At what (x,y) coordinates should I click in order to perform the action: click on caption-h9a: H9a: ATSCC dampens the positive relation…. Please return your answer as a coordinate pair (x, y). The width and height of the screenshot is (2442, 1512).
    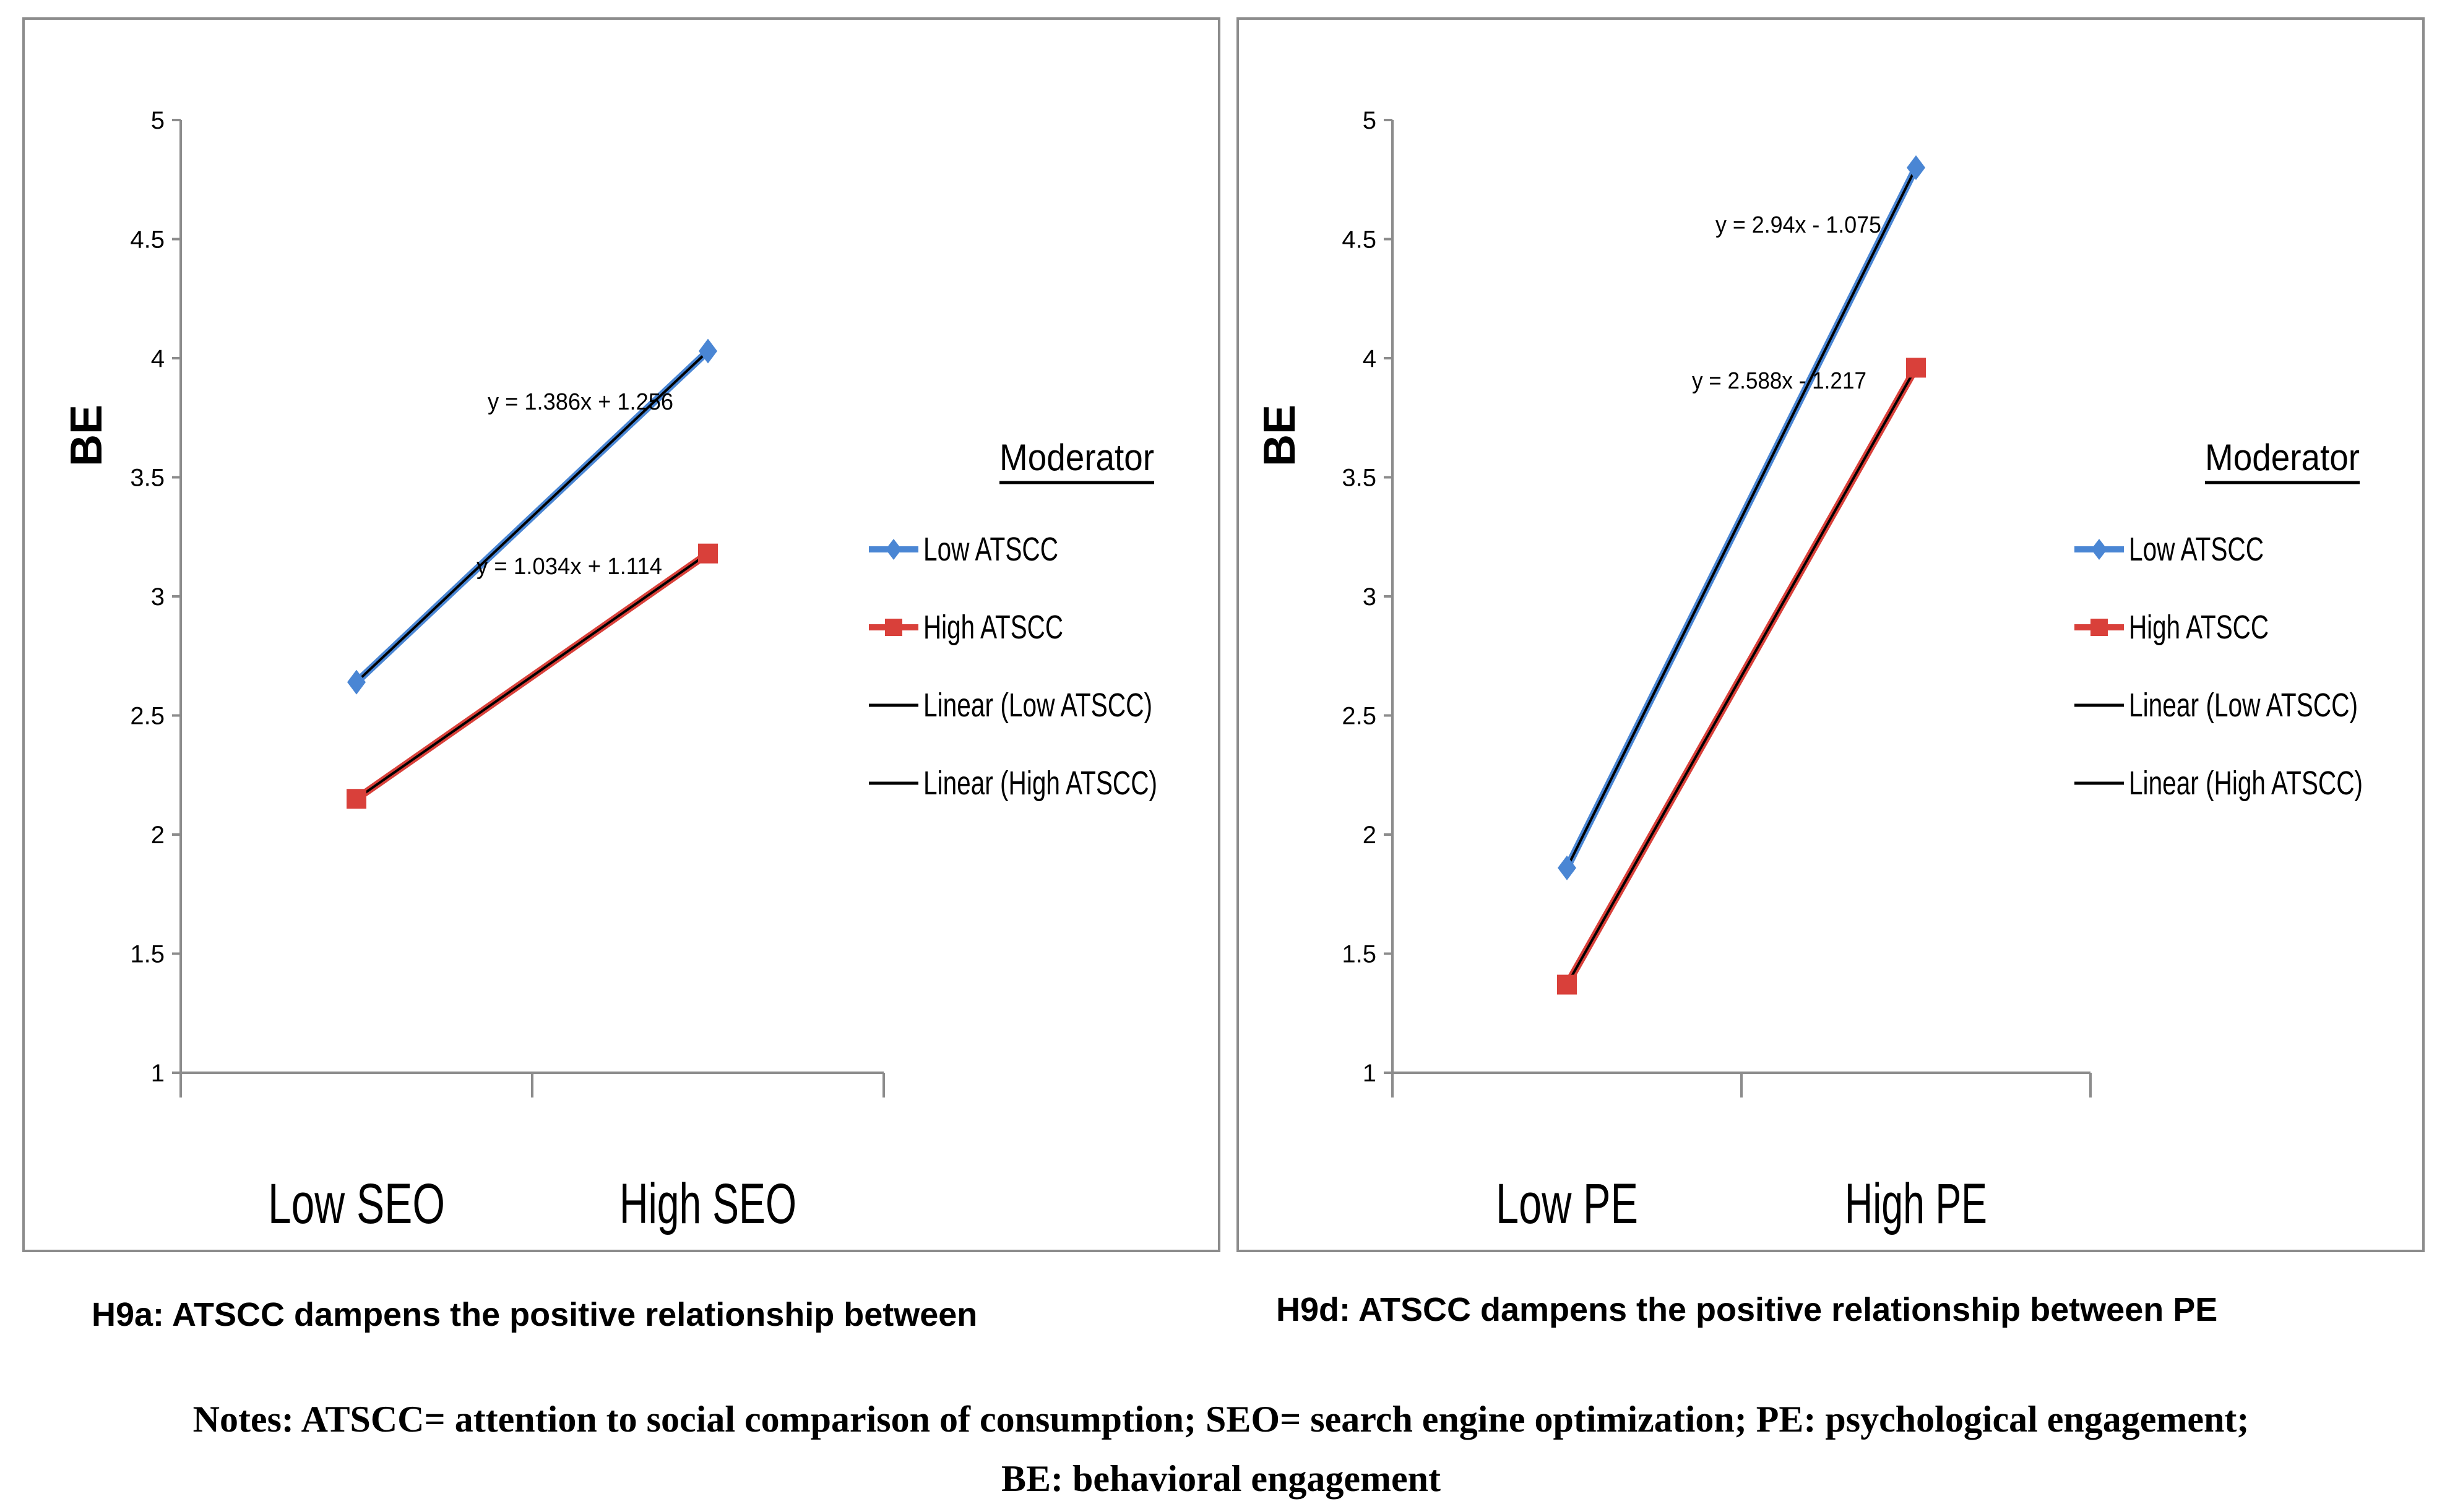
    Looking at the image, I should click on (535, 1315).